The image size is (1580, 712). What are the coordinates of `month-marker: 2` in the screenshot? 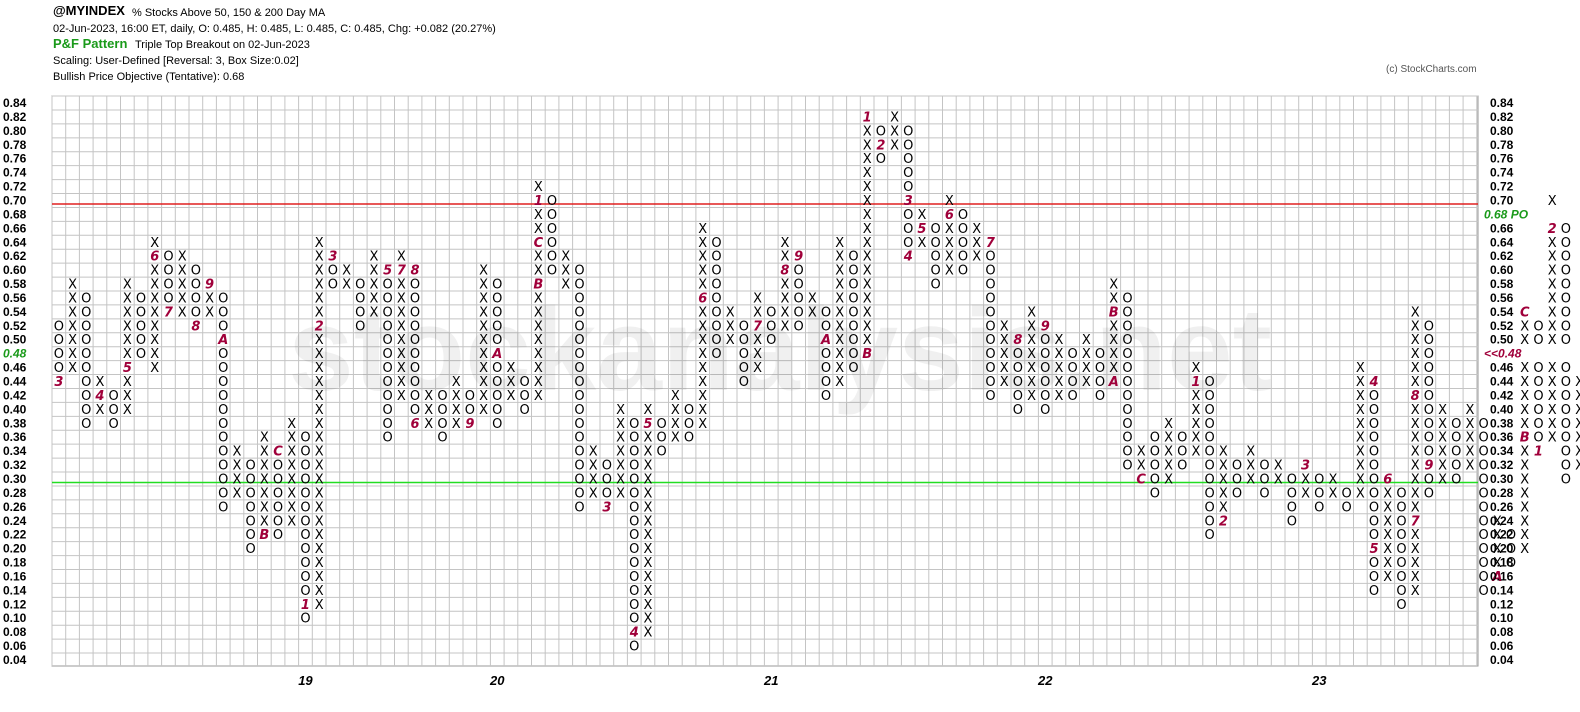 It's located at (319, 326).